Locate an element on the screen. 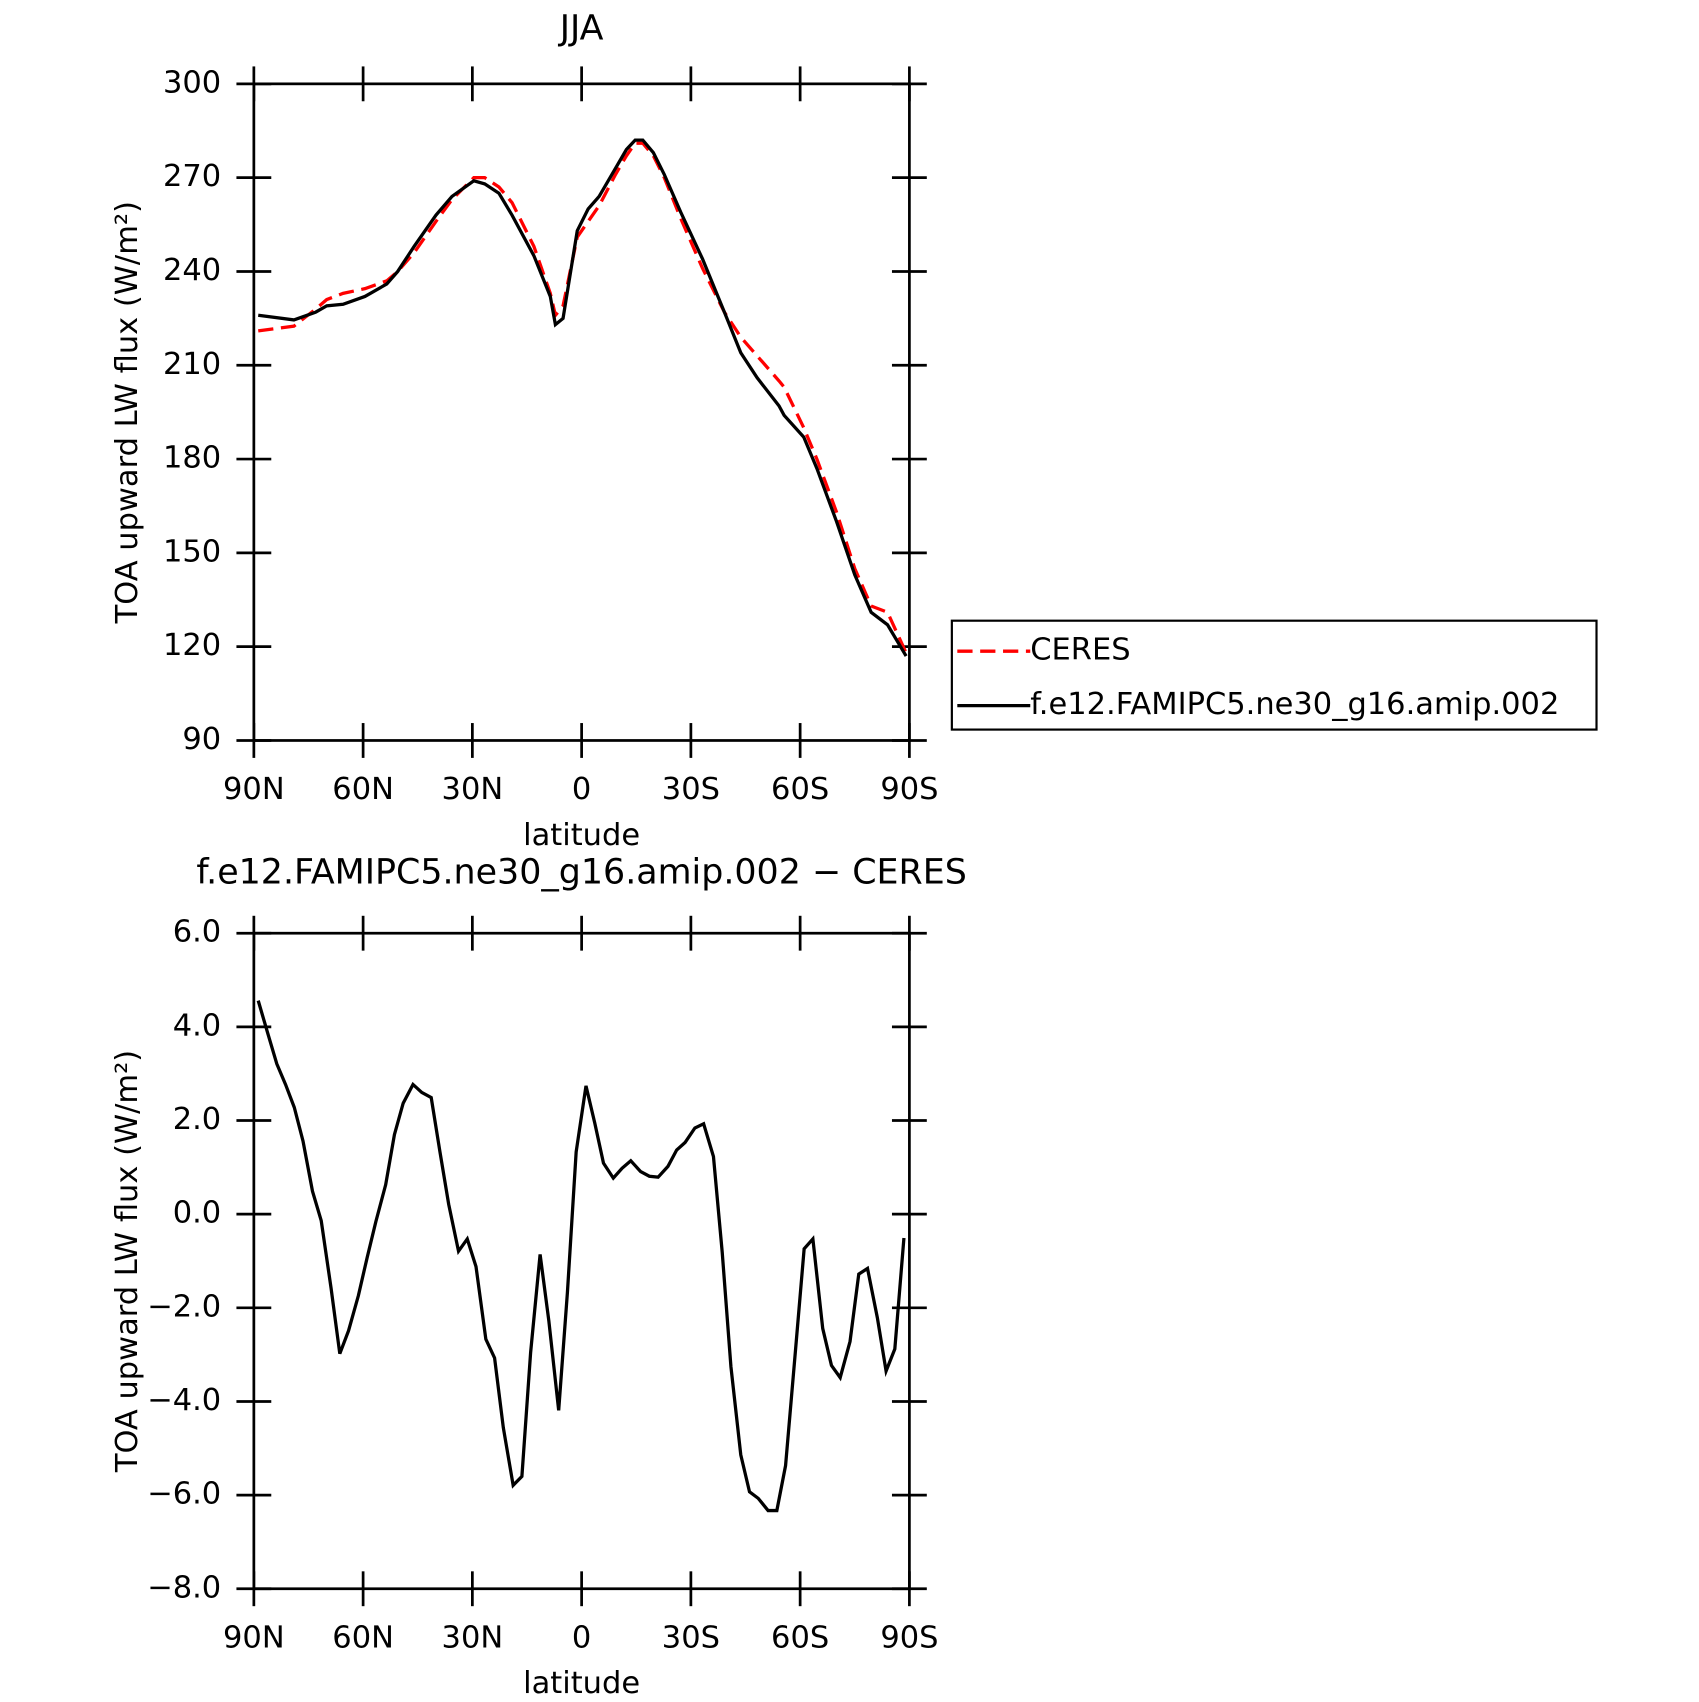 This screenshot has width=1699, height=1702. y-tick-label: 240 is located at coordinates (192, 270).